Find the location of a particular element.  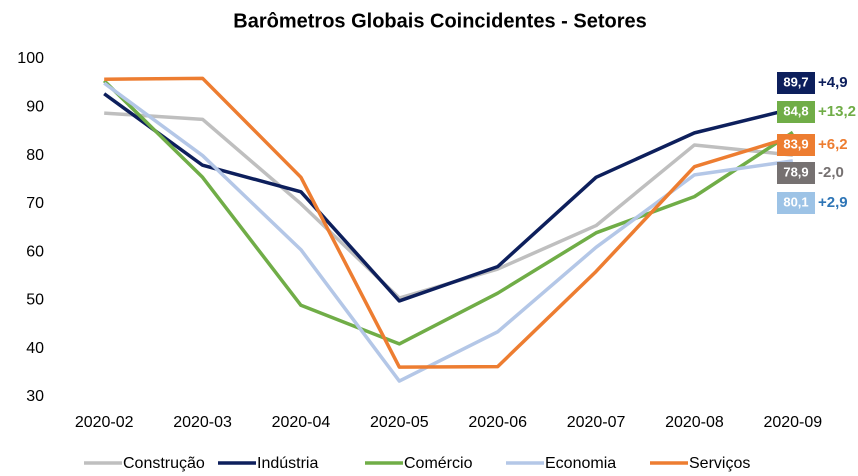

y-tick-label: 40 is located at coordinates (35, 348).